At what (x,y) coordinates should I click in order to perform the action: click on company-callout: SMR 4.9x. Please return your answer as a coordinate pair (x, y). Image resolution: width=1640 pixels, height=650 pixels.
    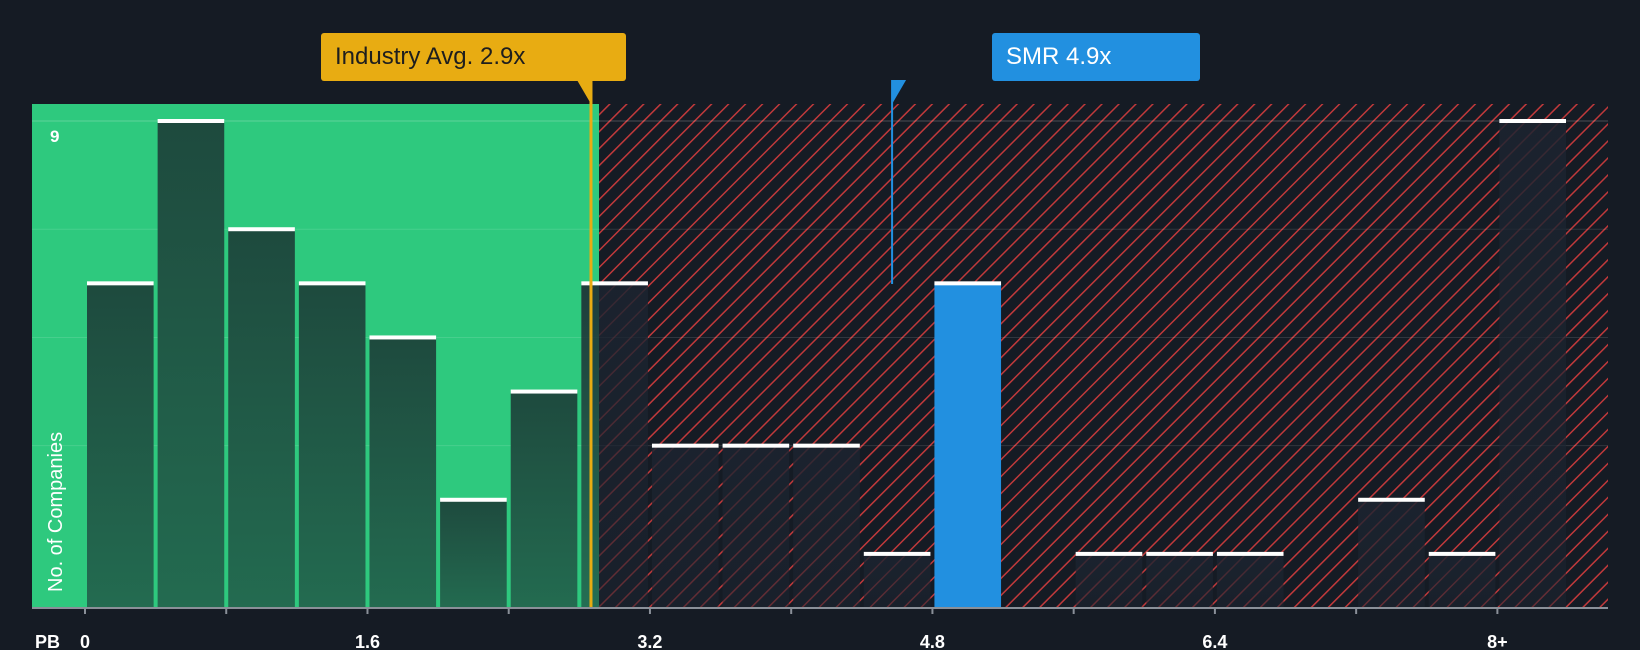
    Looking at the image, I should click on (1096, 57).